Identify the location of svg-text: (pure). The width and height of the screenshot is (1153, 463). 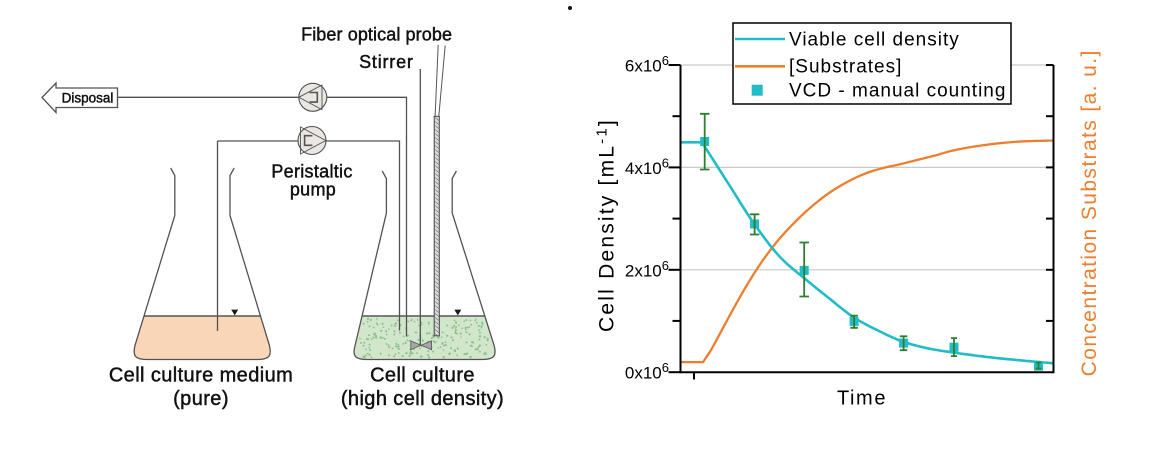
(201, 399).